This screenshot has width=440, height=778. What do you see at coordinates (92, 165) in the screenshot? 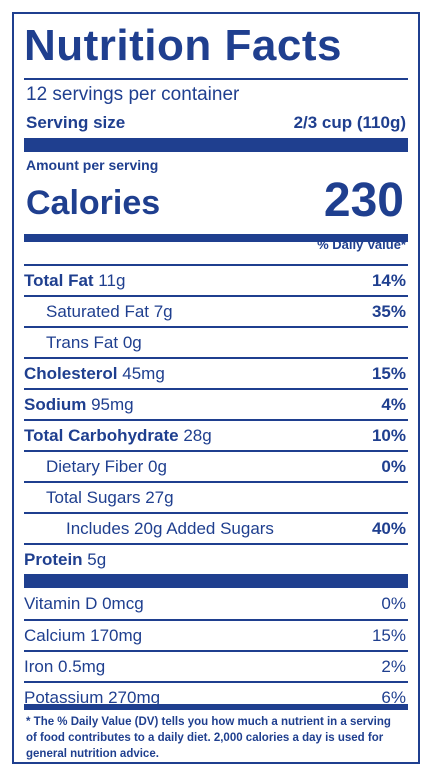
I see `amount-per-serving: Amount per serving` at bounding box center [92, 165].